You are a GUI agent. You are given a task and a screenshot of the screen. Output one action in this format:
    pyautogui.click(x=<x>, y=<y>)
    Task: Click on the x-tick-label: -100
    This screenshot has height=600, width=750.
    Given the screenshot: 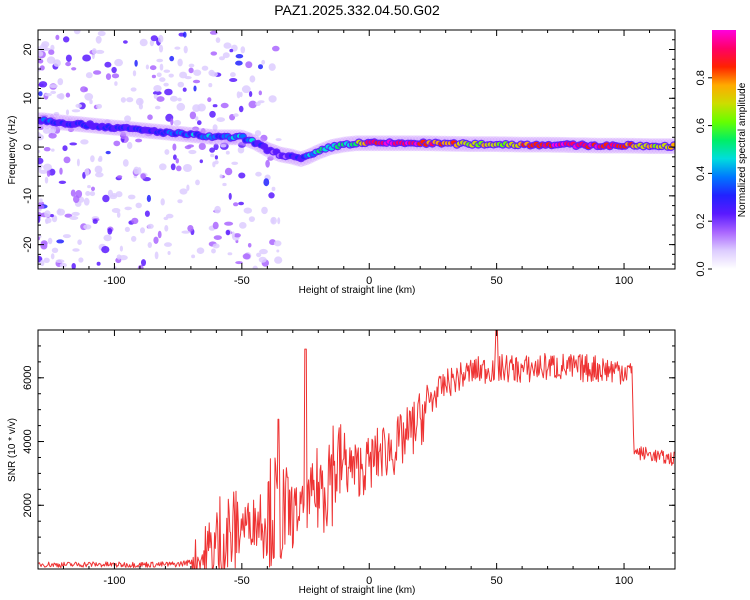 What is the action you would take?
    pyautogui.click(x=114, y=281)
    